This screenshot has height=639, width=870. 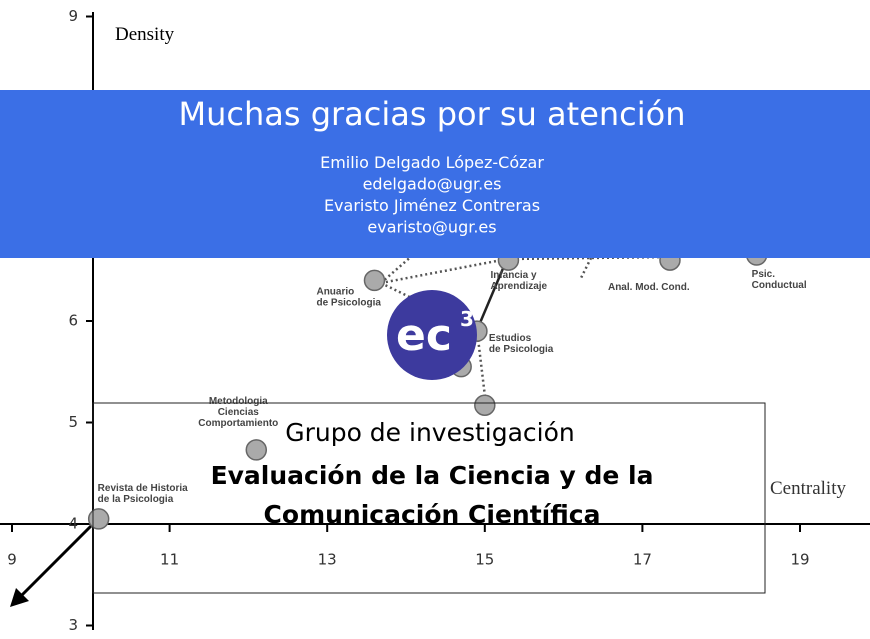 What do you see at coordinates (467, 319) in the screenshot?
I see `logo-sup: 3` at bounding box center [467, 319].